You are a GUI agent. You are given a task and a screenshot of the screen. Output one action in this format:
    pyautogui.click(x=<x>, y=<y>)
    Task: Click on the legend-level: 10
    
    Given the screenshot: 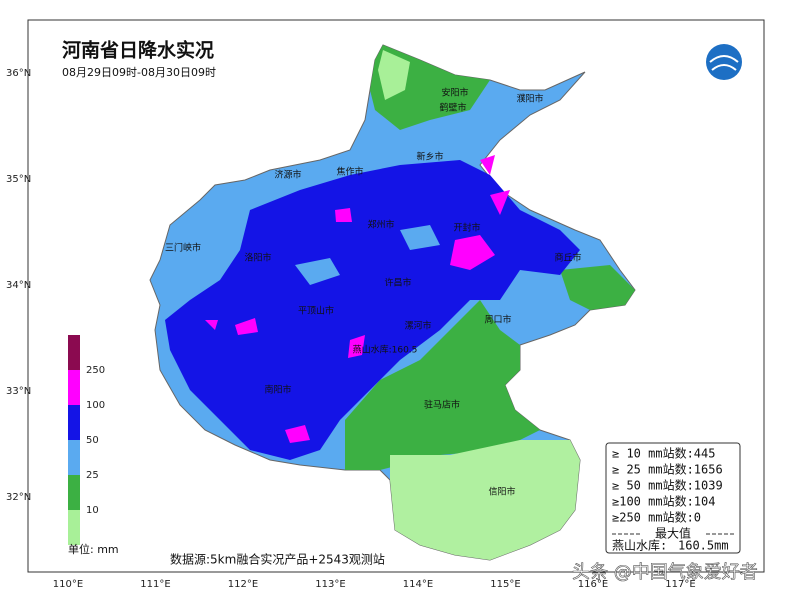 What is the action you would take?
    pyautogui.click(x=92, y=510)
    